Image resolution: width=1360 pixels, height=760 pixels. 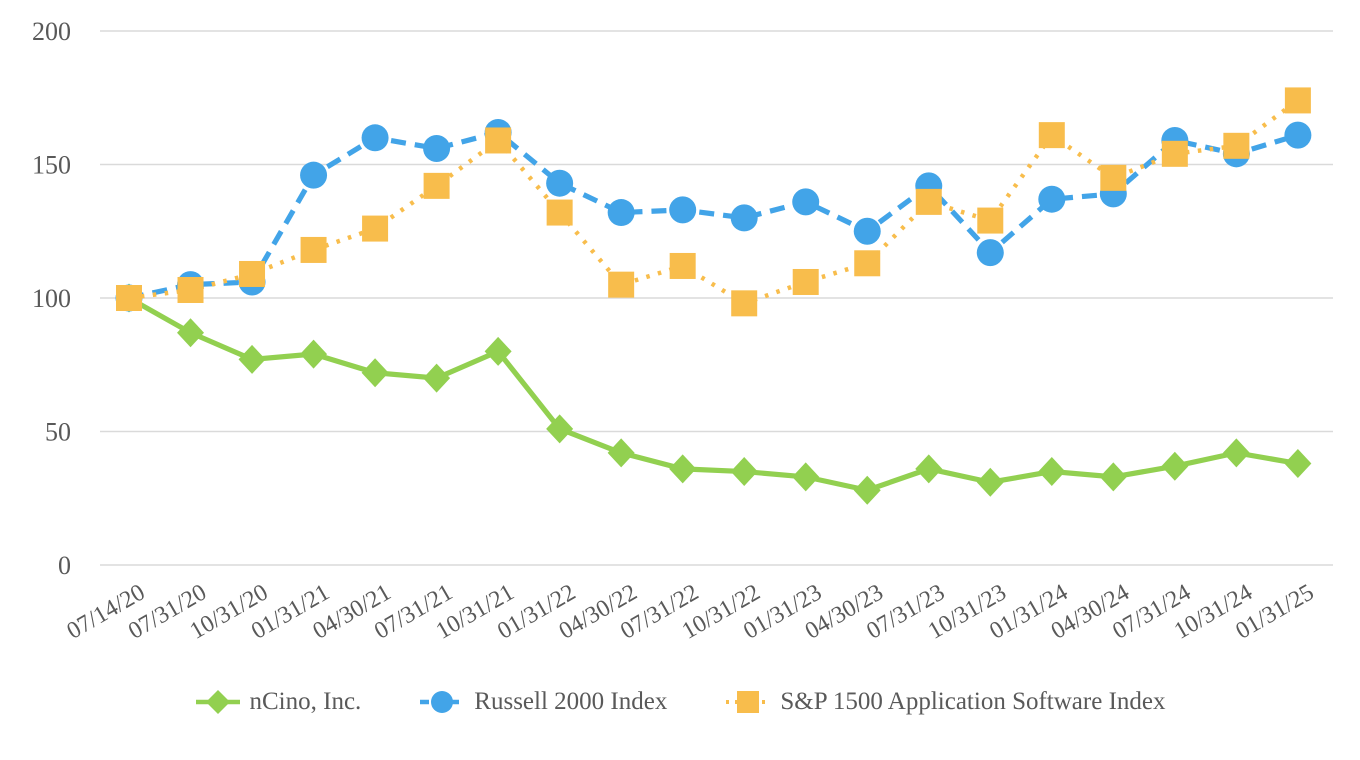 I want to click on y-axis-tick-label: 0, so click(x=64, y=565).